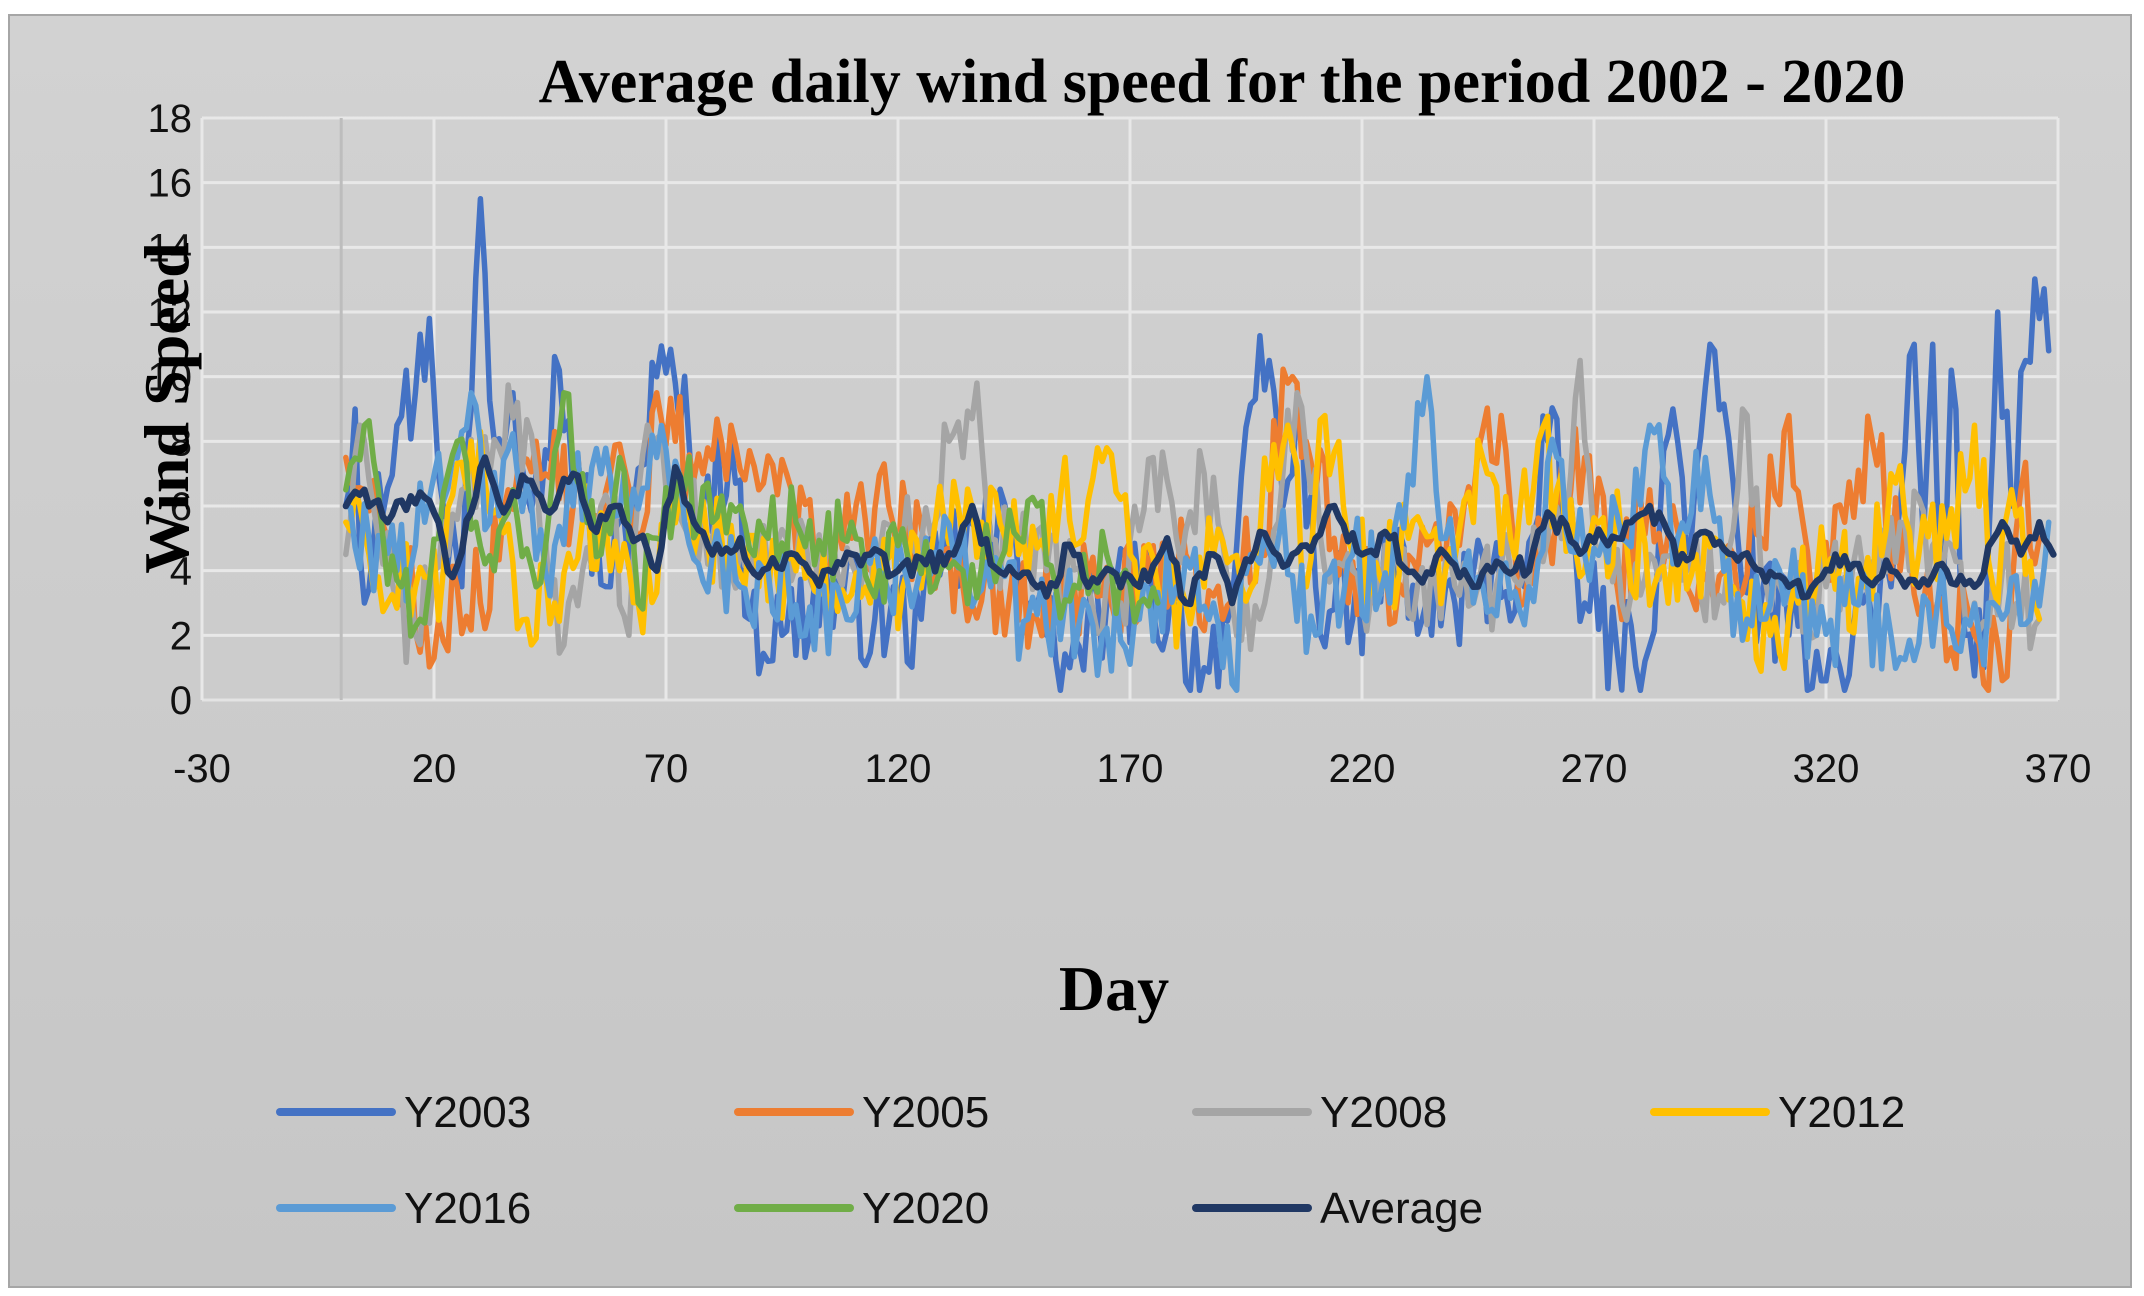  I want to click on x-tick-label: 20, so click(434, 769).